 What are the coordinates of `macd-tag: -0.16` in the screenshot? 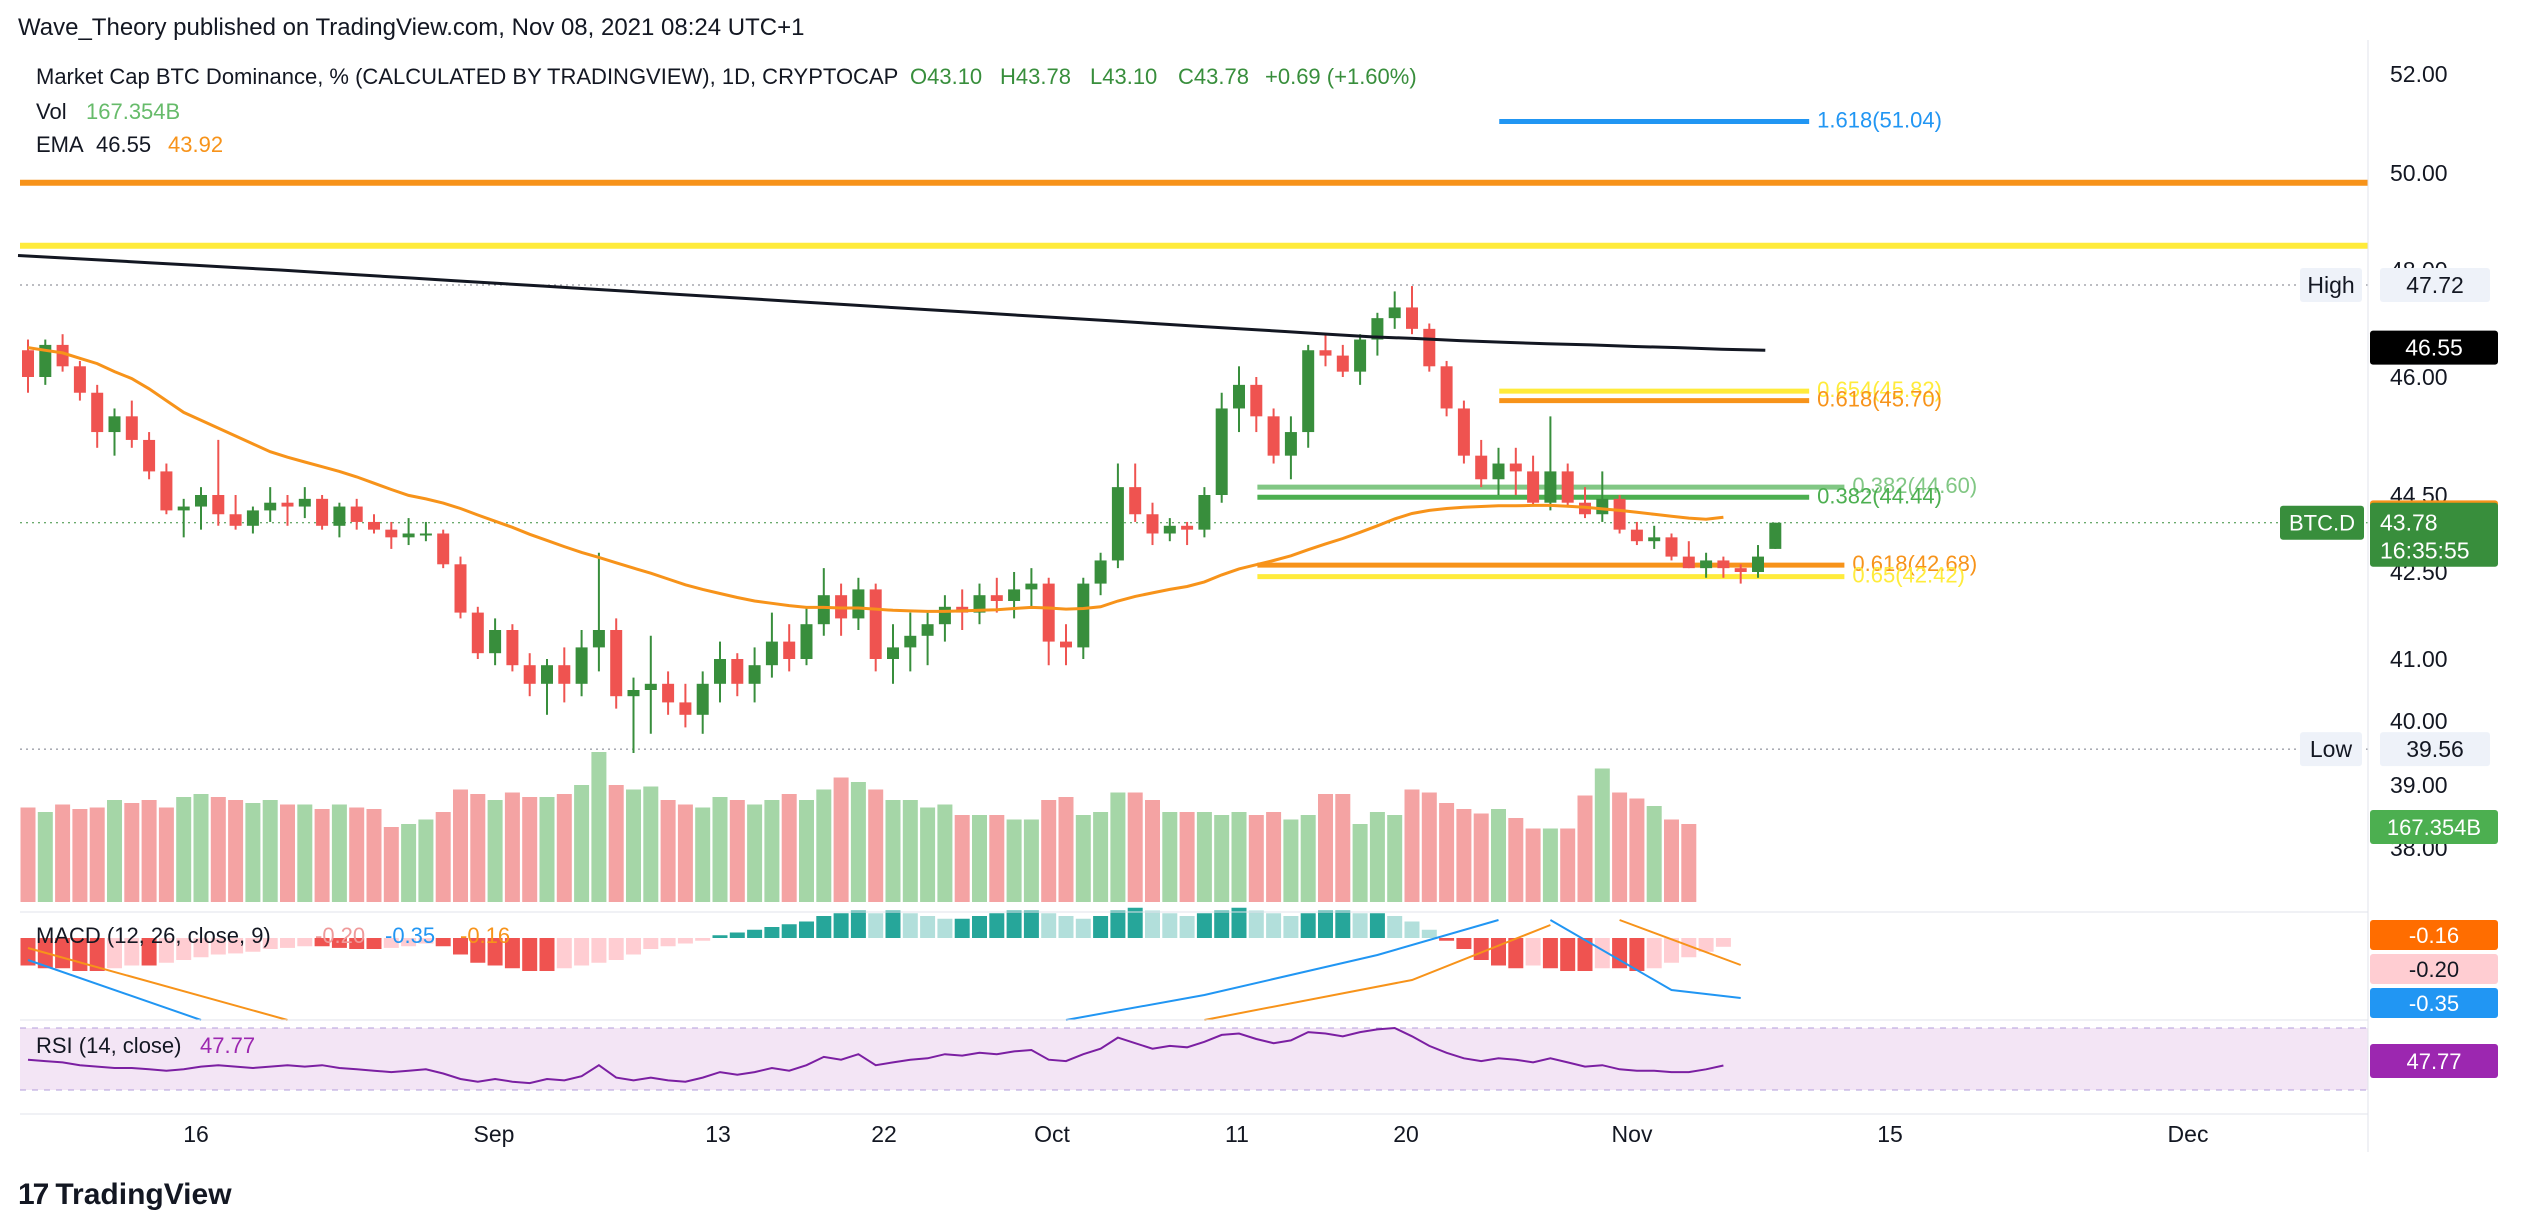 It's located at (2434, 935).